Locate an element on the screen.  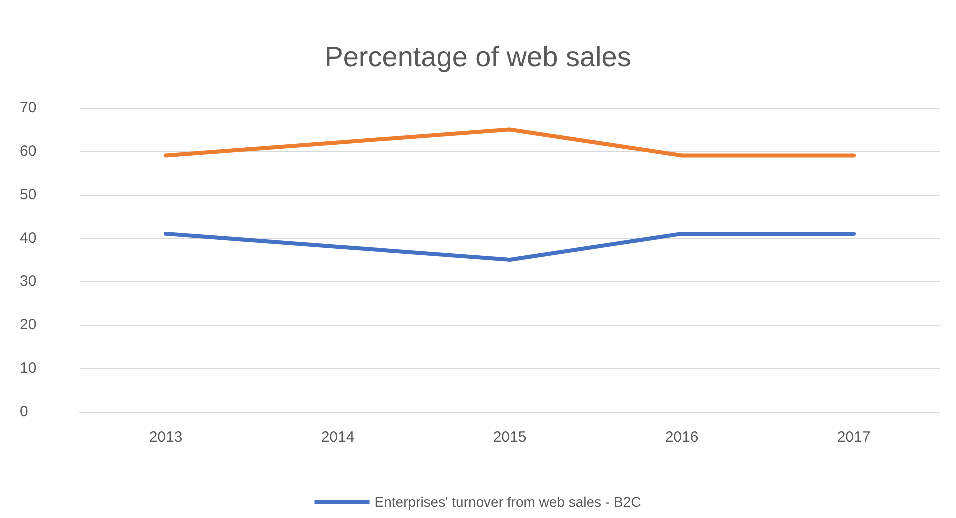
y-tick-label: 70 is located at coordinates (28, 108).